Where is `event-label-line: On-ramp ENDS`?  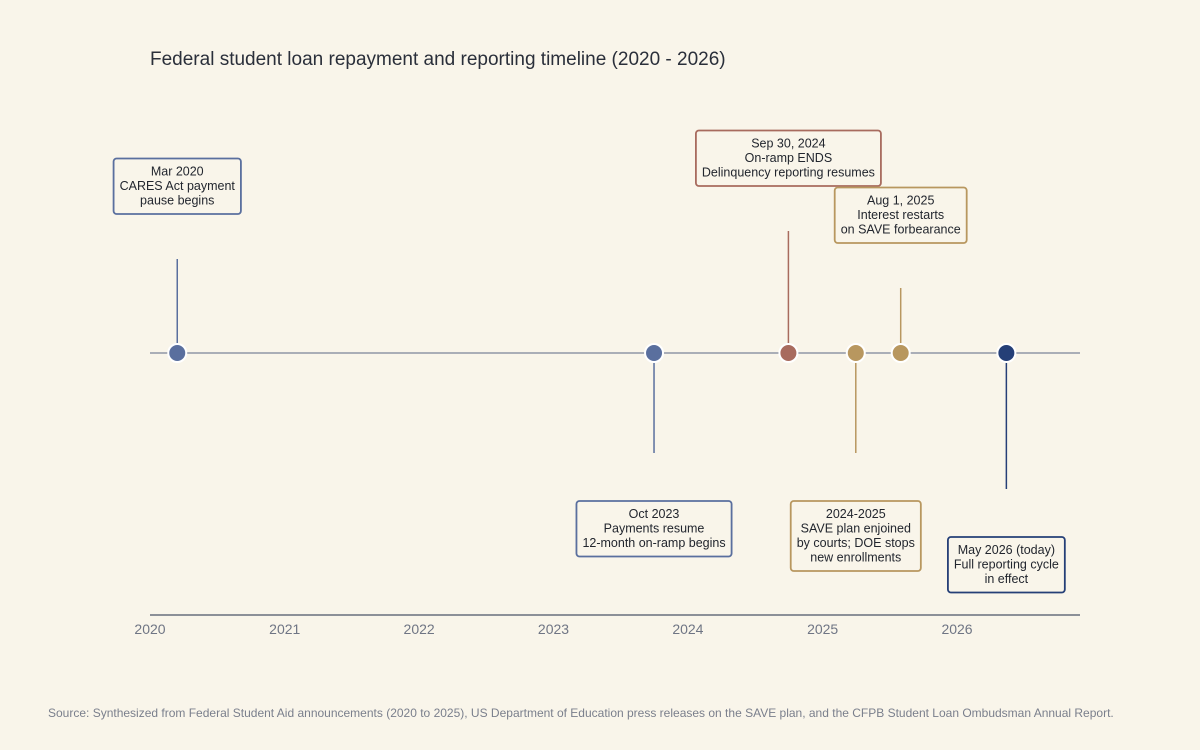
event-label-line: On-ramp ENDS is located at coordinates (789, 158).